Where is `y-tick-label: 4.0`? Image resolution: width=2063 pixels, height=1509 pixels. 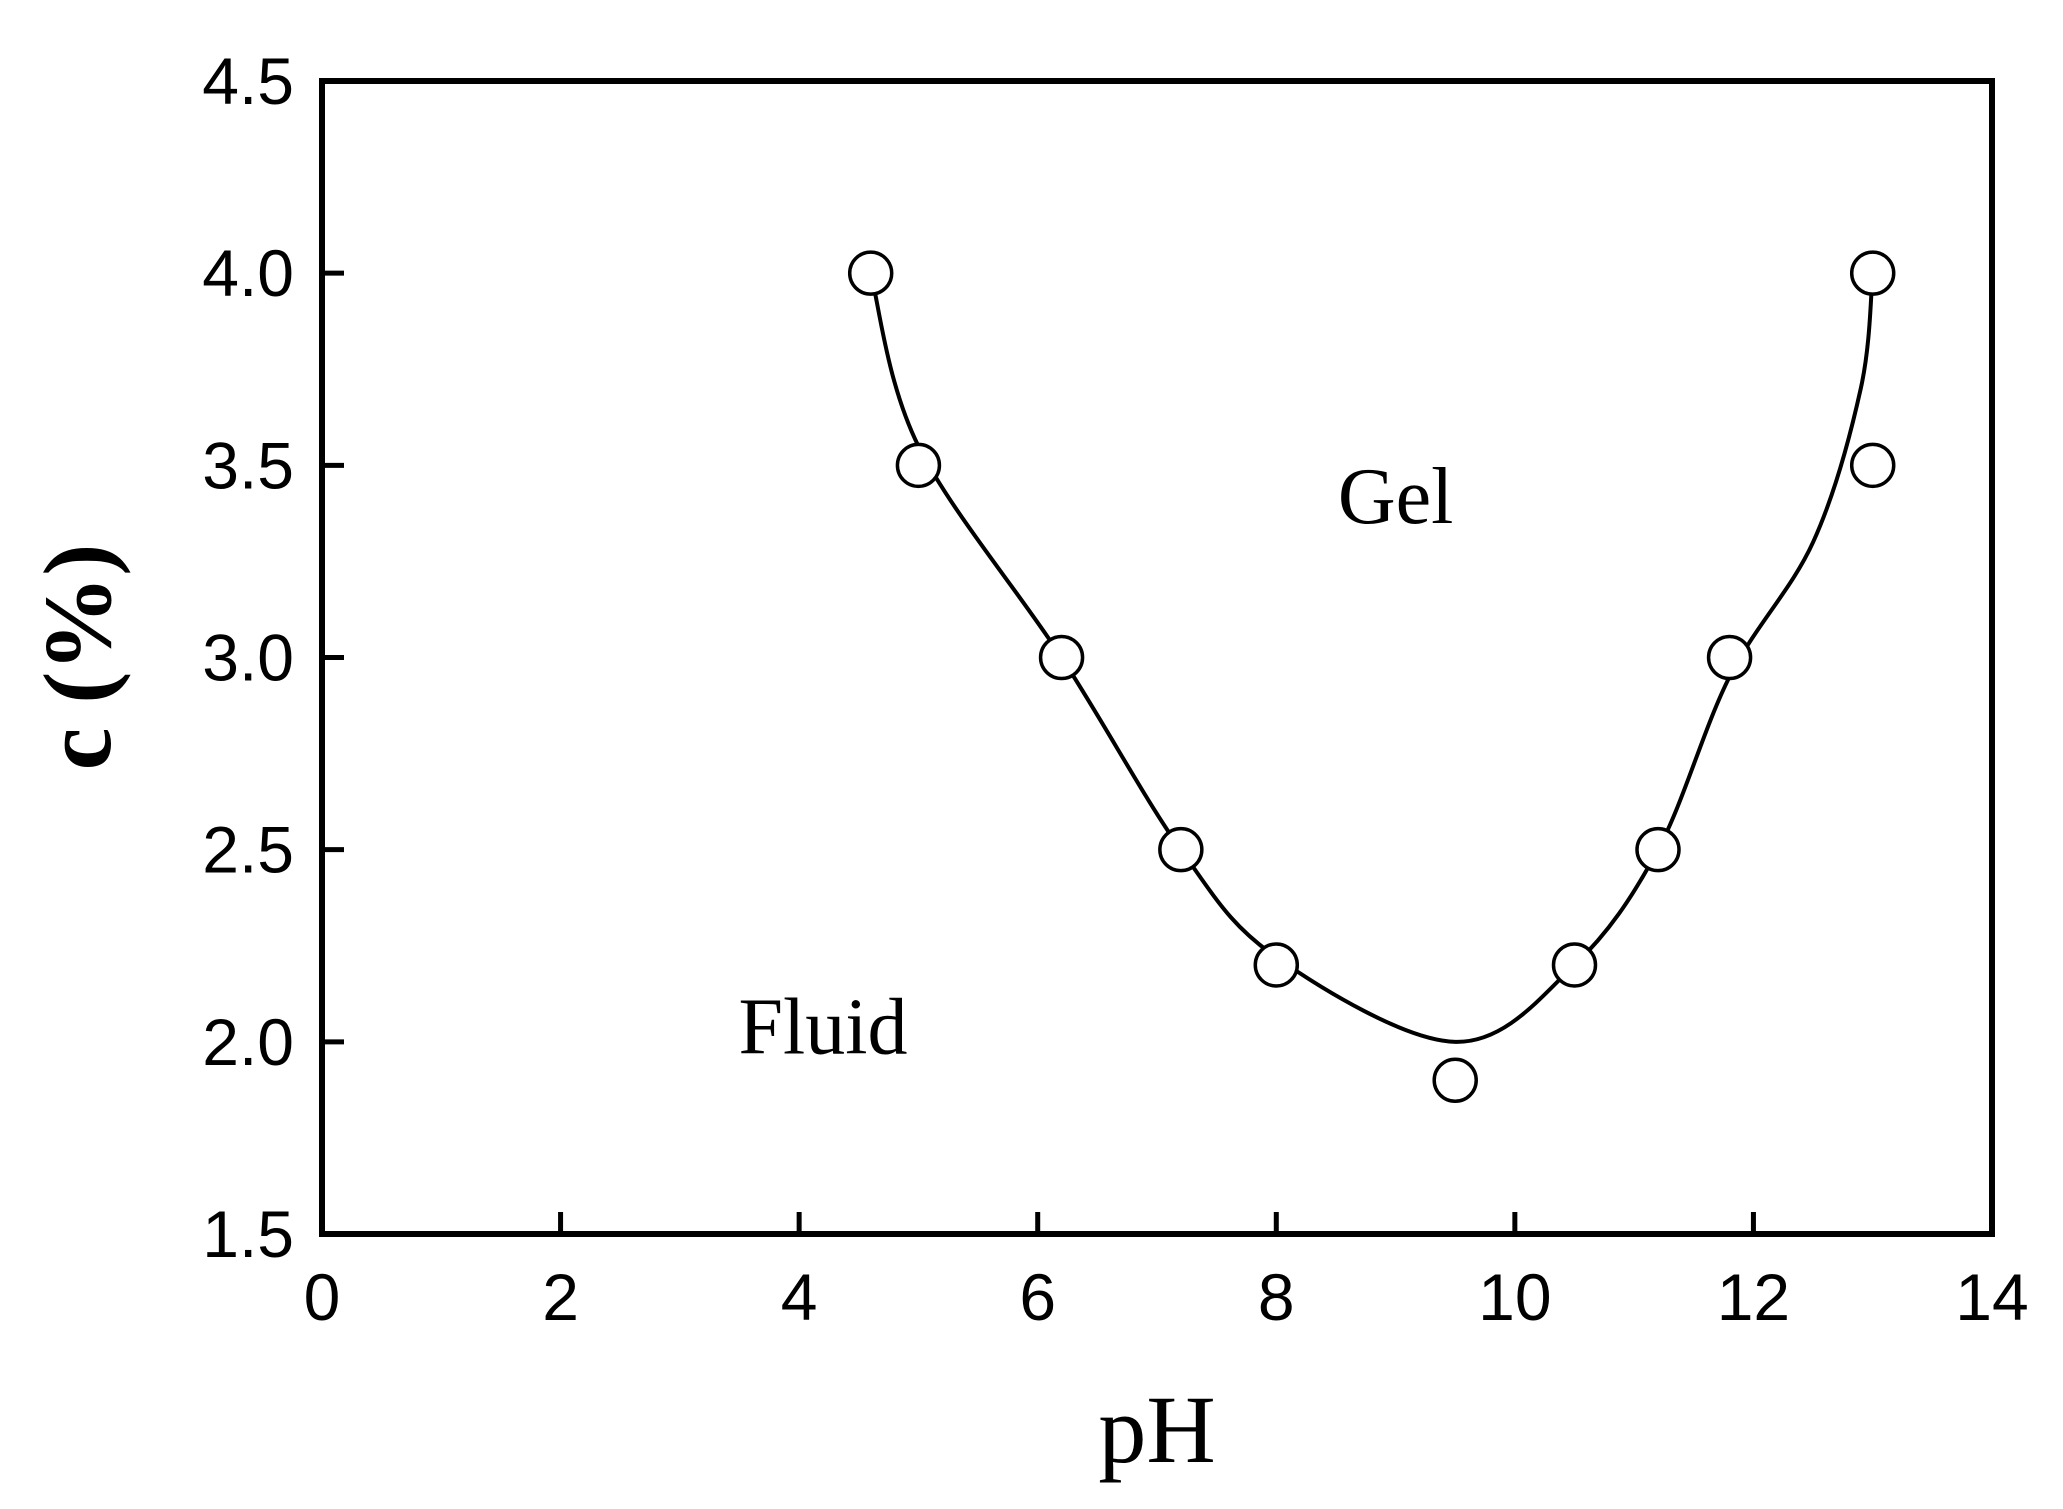 y-tick-label: 4.0 is located at coordinates (248, 273).